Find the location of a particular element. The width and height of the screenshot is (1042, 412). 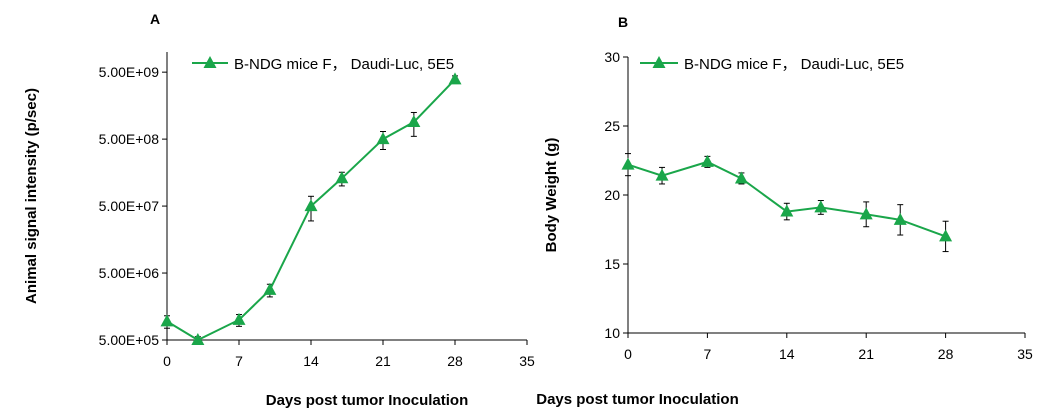

y-tick-label: 5.00E+09 is located at coordinates (129, 72).